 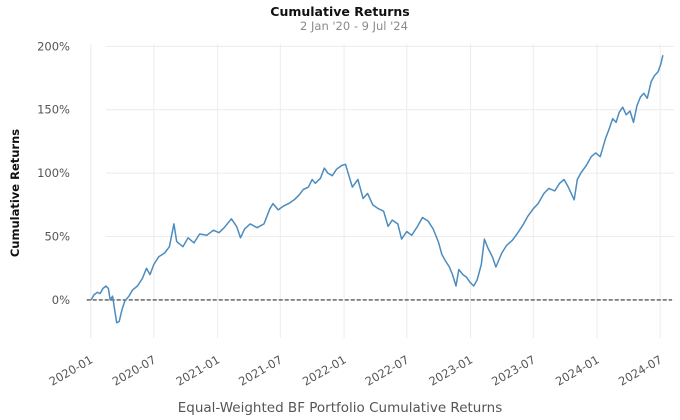 I want to click on y-tick-label: 100%, so click(x=53, y=173).